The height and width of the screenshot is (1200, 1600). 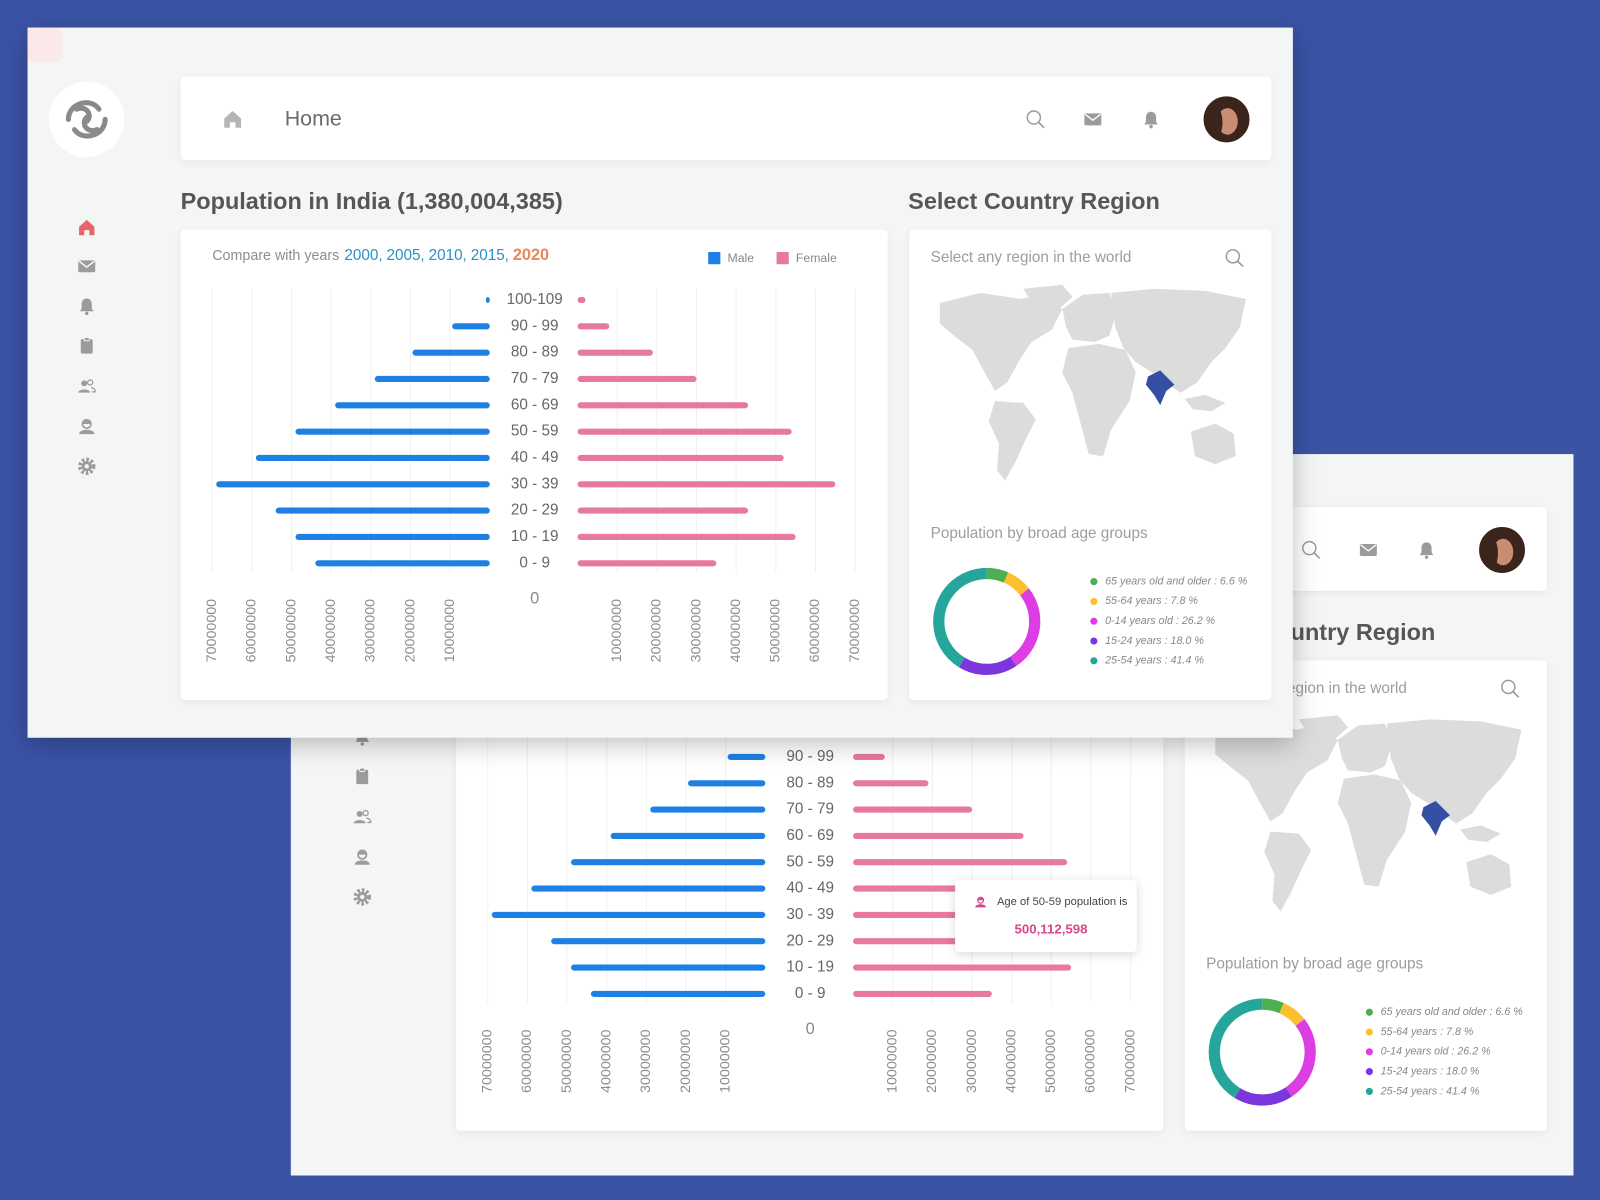 I want to click on world-map, so click(x=1092, y=382).